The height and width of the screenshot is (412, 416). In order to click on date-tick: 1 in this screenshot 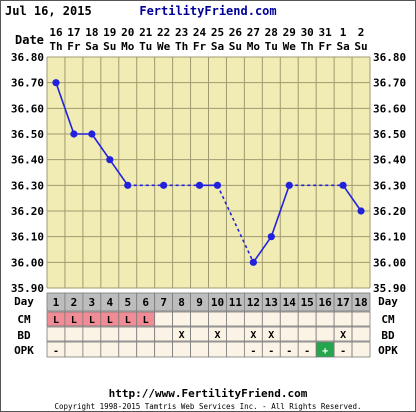, I will do `click(343, 32)`.